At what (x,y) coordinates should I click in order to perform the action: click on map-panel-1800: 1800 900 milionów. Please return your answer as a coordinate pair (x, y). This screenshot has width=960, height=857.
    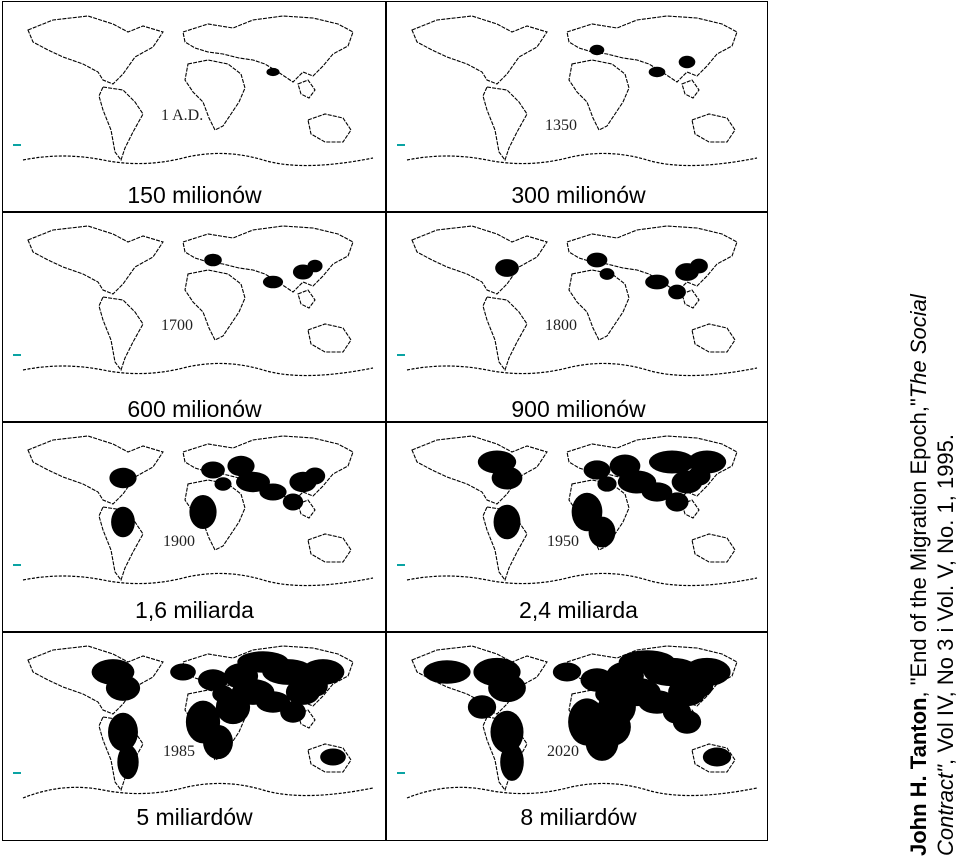
    Looking at the image, I should click on (578, 317).